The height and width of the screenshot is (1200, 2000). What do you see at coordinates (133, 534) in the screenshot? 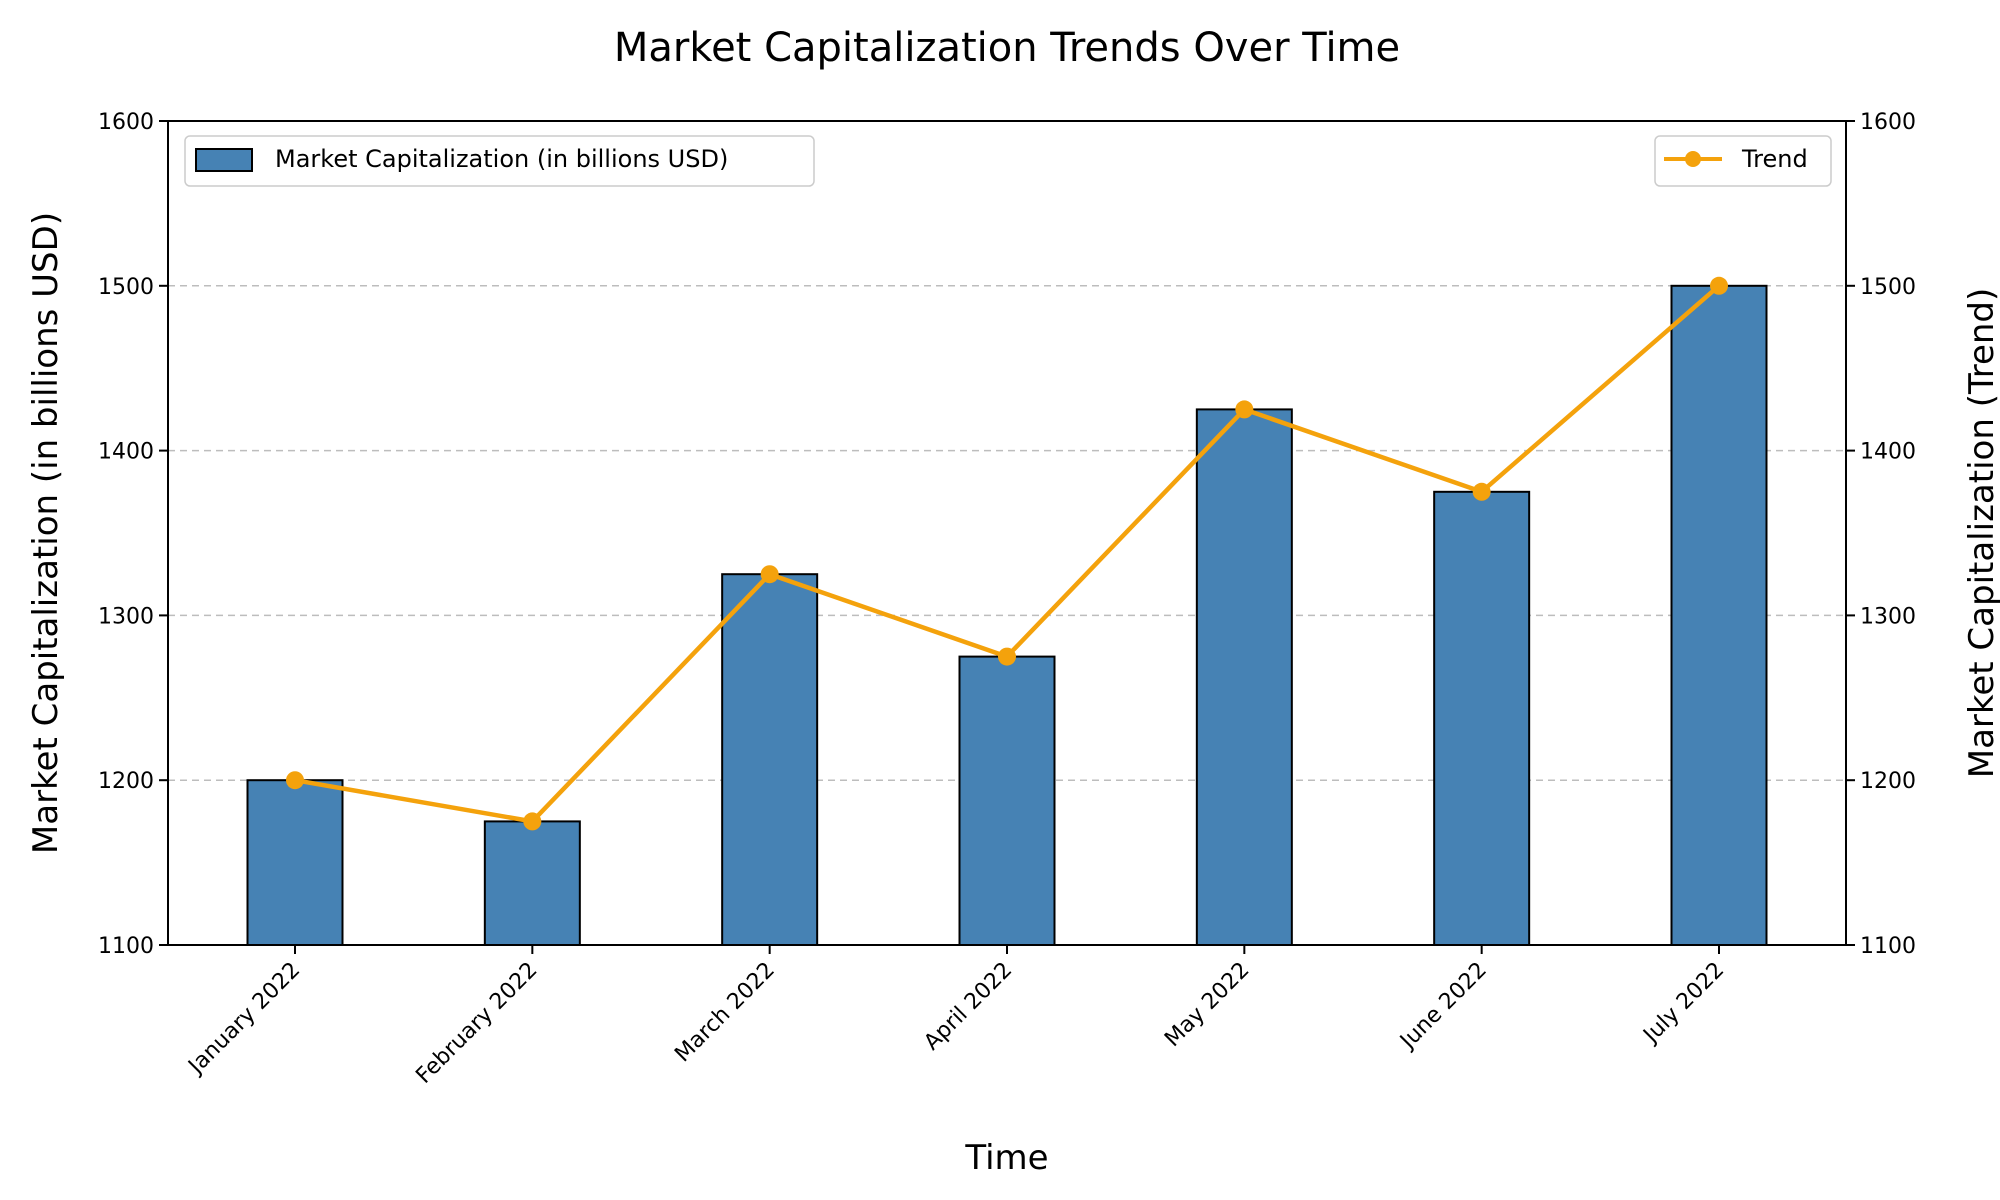
I see `y-axis-left: 1100 1200 1300 1400 1500 1600` at bounding box center [133, 534].